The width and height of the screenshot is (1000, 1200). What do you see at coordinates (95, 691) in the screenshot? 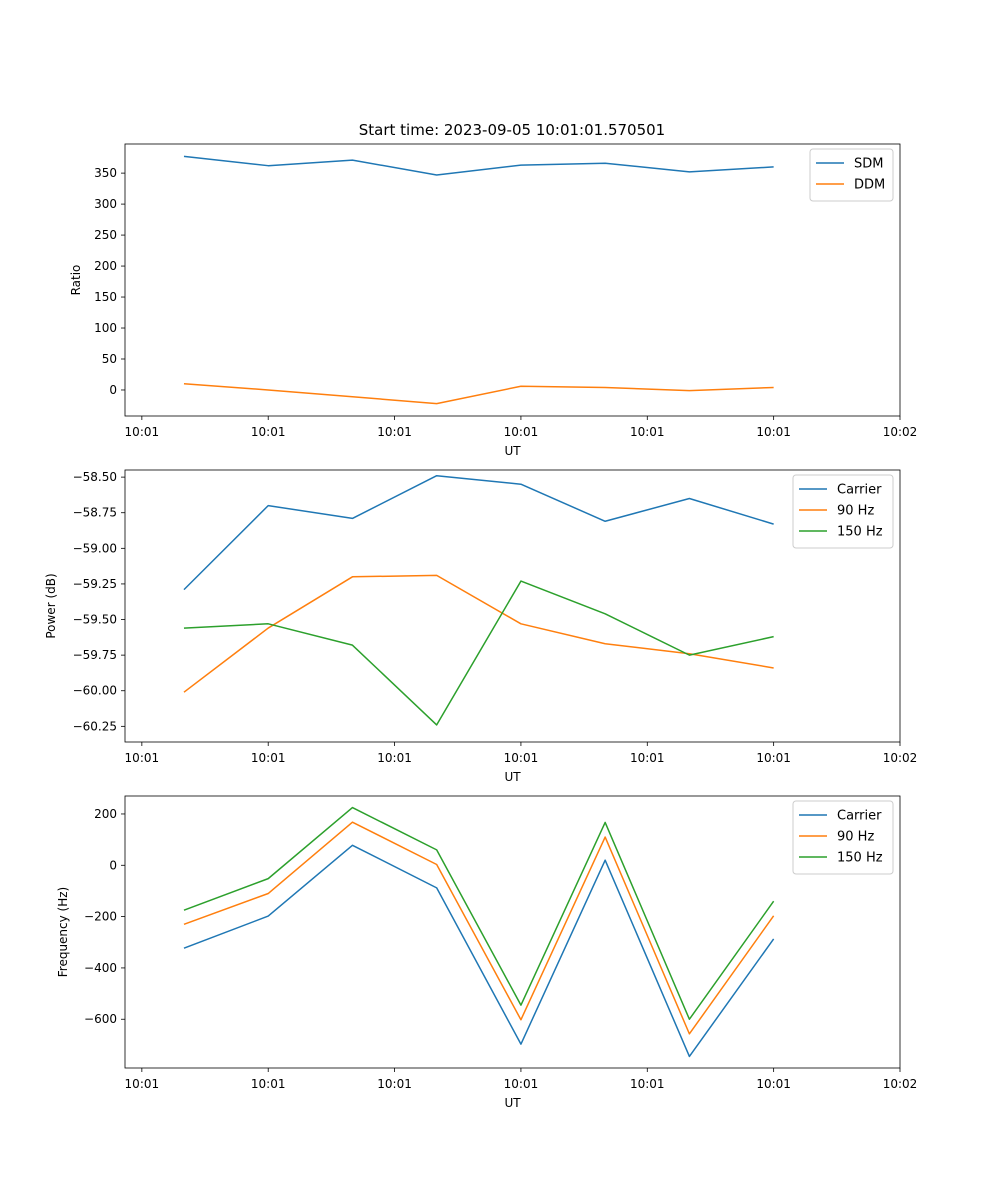
I see `y-tick-label: −60.00` at bounding box center [95, 691].